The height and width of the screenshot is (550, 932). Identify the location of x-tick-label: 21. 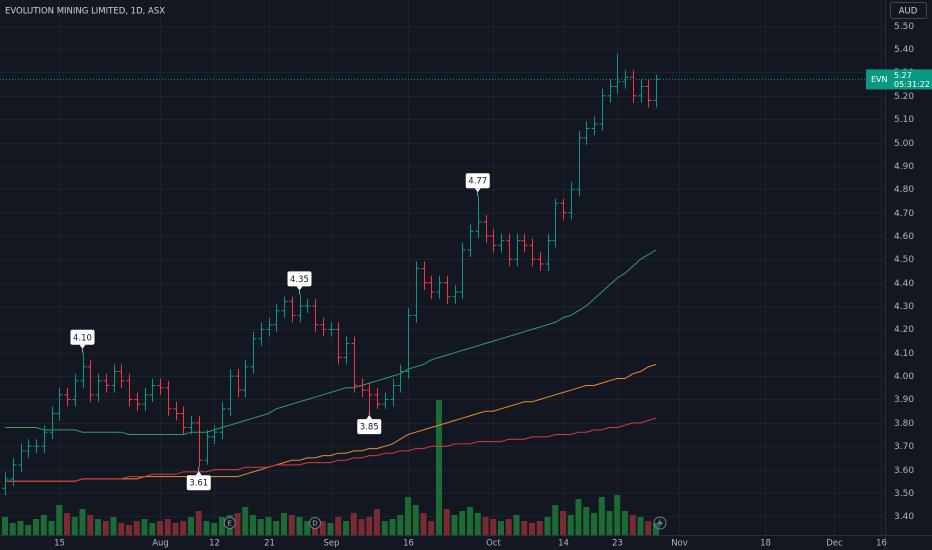
(269, 544).